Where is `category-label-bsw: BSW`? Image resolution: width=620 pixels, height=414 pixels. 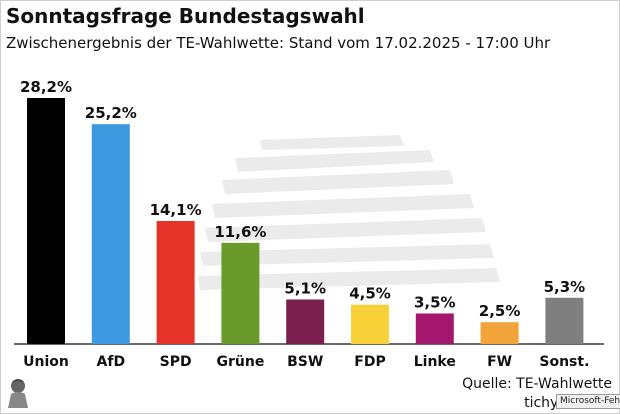
category-label-bsw: BSW is located at coordinates (305, 362).